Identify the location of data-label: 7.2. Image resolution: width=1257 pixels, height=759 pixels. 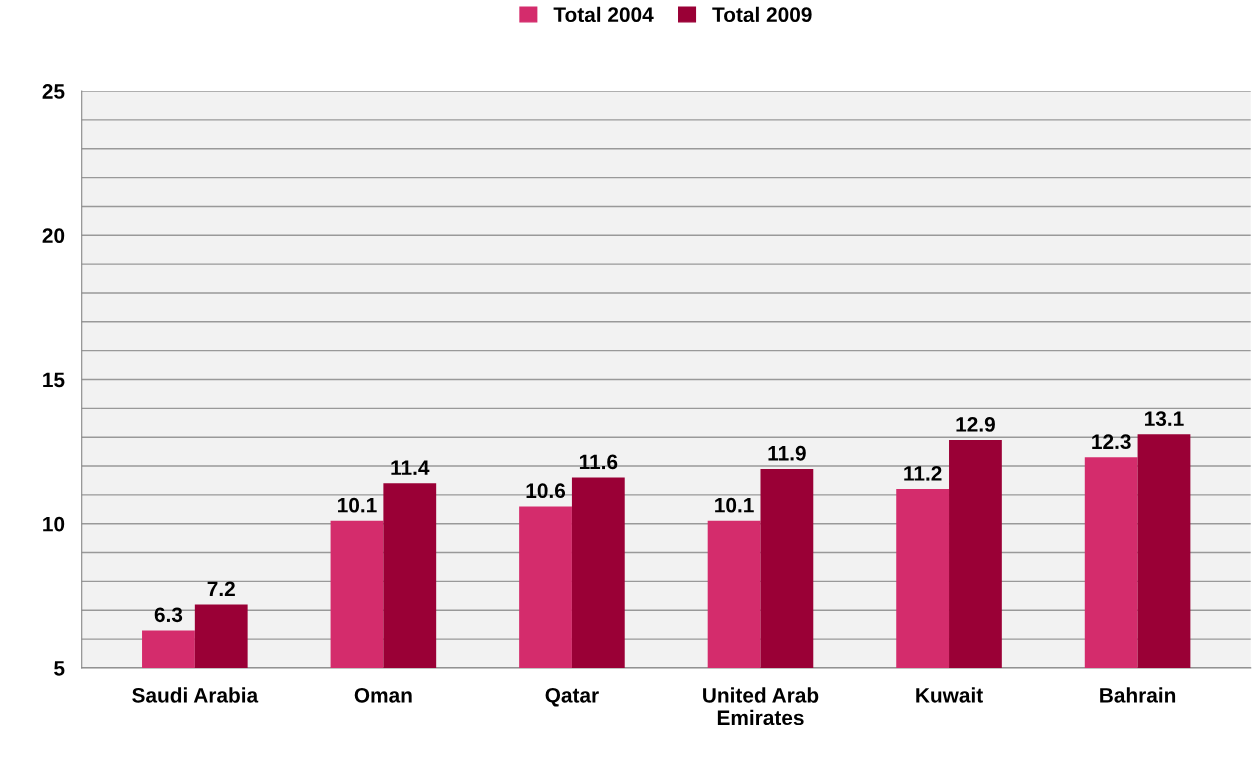
(221, 588).